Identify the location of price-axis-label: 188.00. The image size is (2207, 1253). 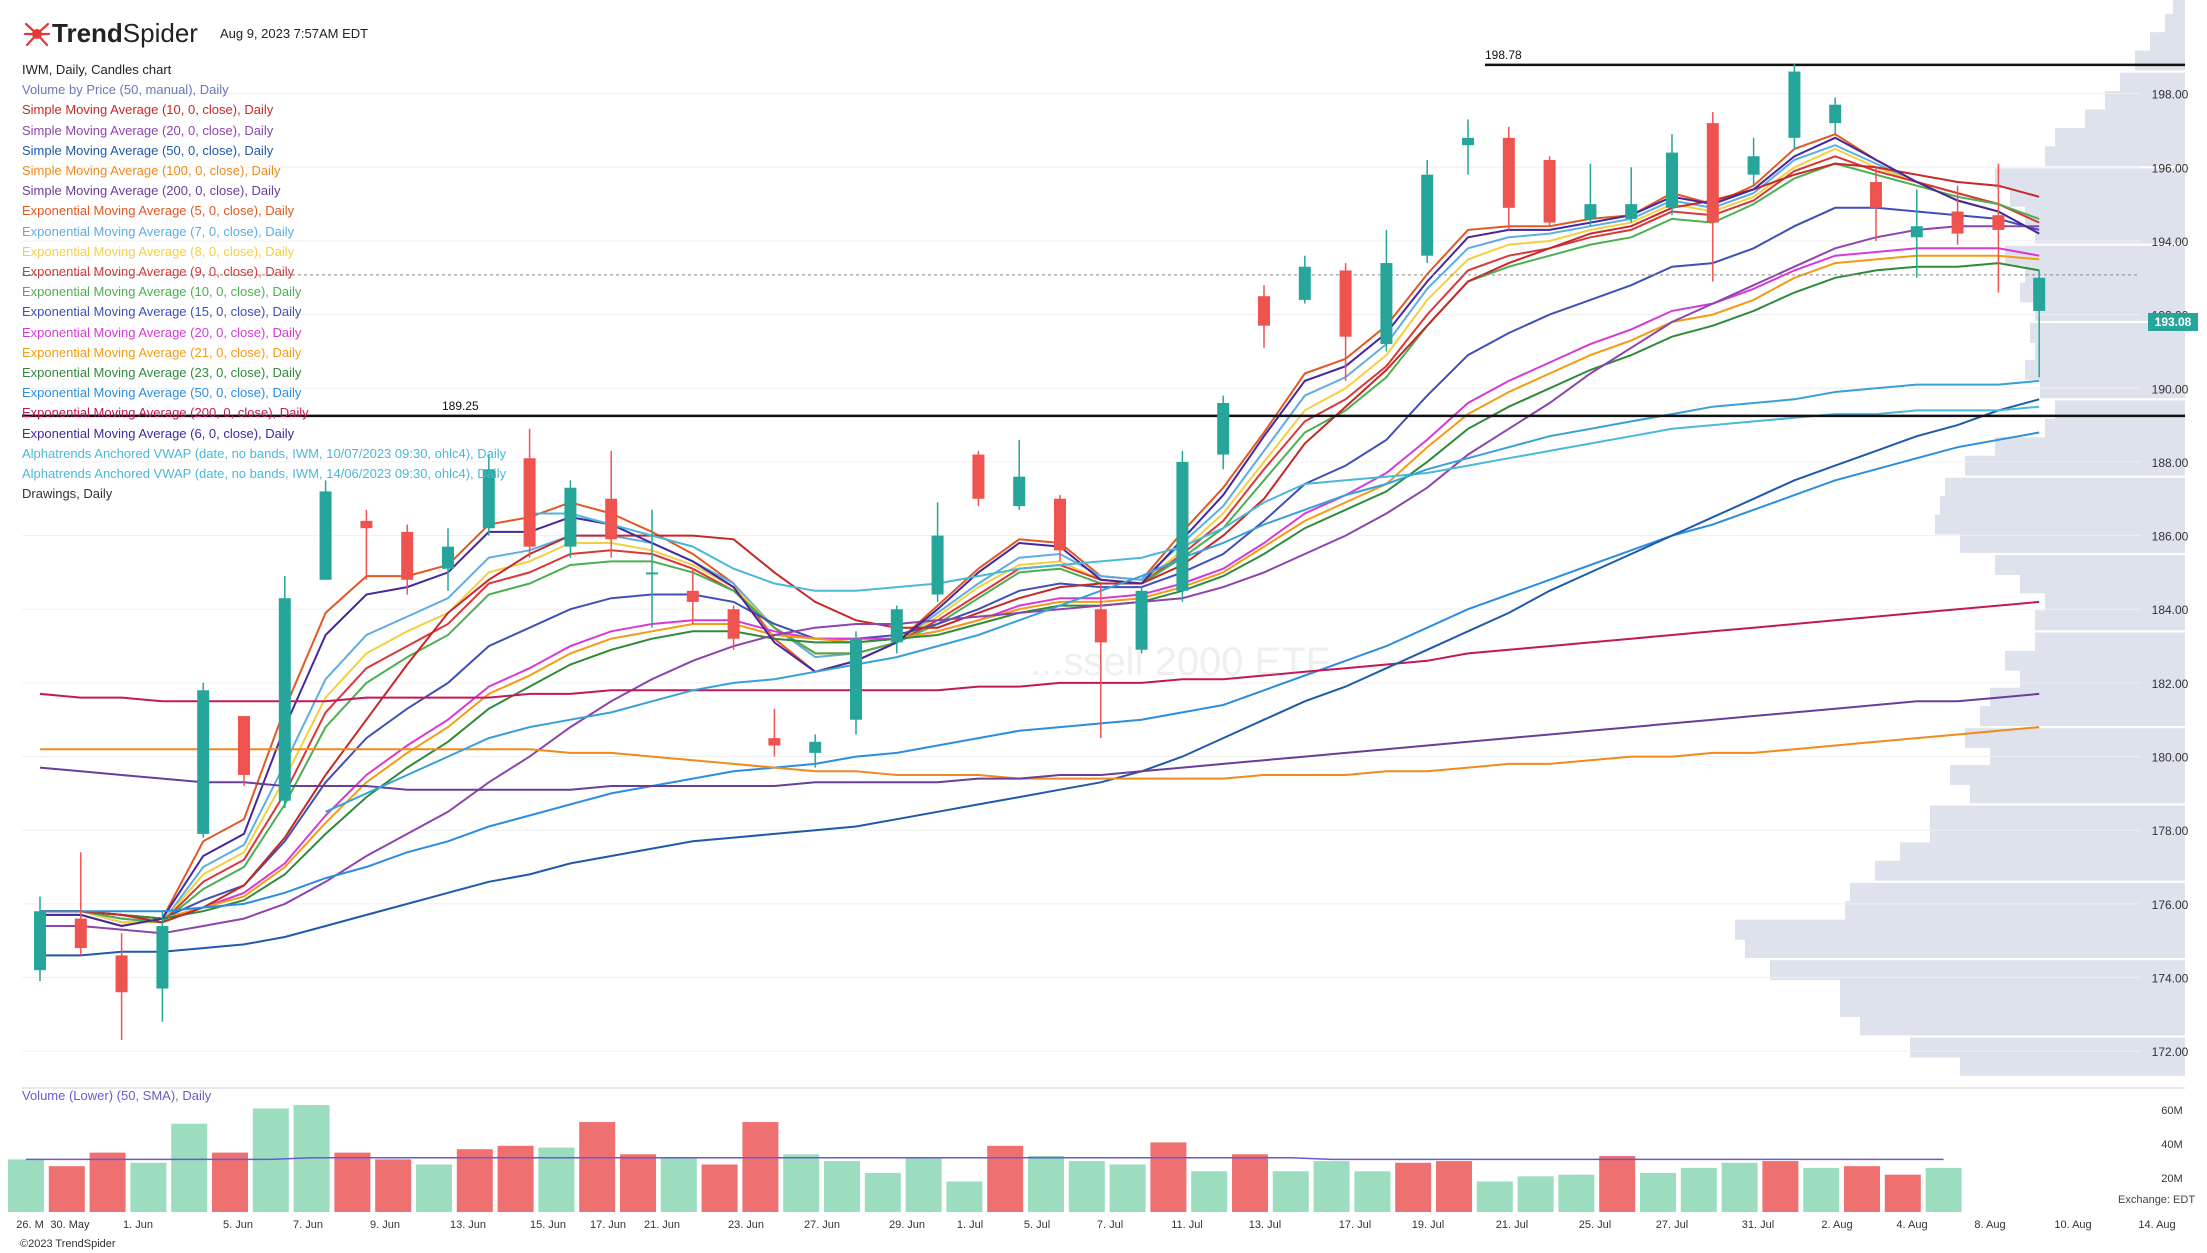
(2170, 463).